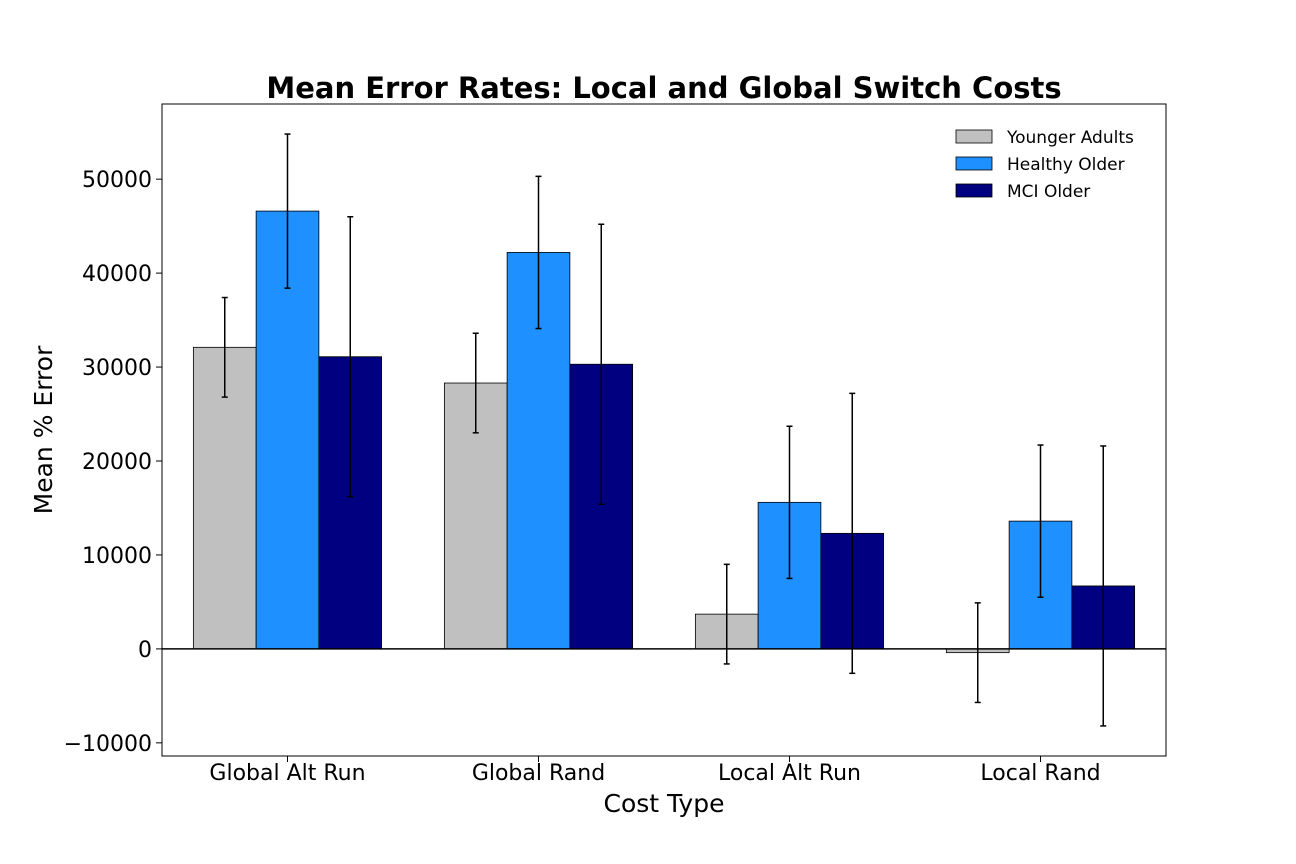 Image resolution: width=1296 pixels, height=864 pixels. I want to click on x-axis-label: Cost Type, so click(664, 803).